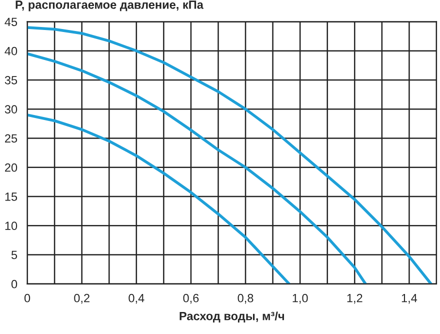  Describe the element at coordinates (110, 6) in the screenshot. I see `y-axis-title: P, располагаемое давление, кПа` at that location.